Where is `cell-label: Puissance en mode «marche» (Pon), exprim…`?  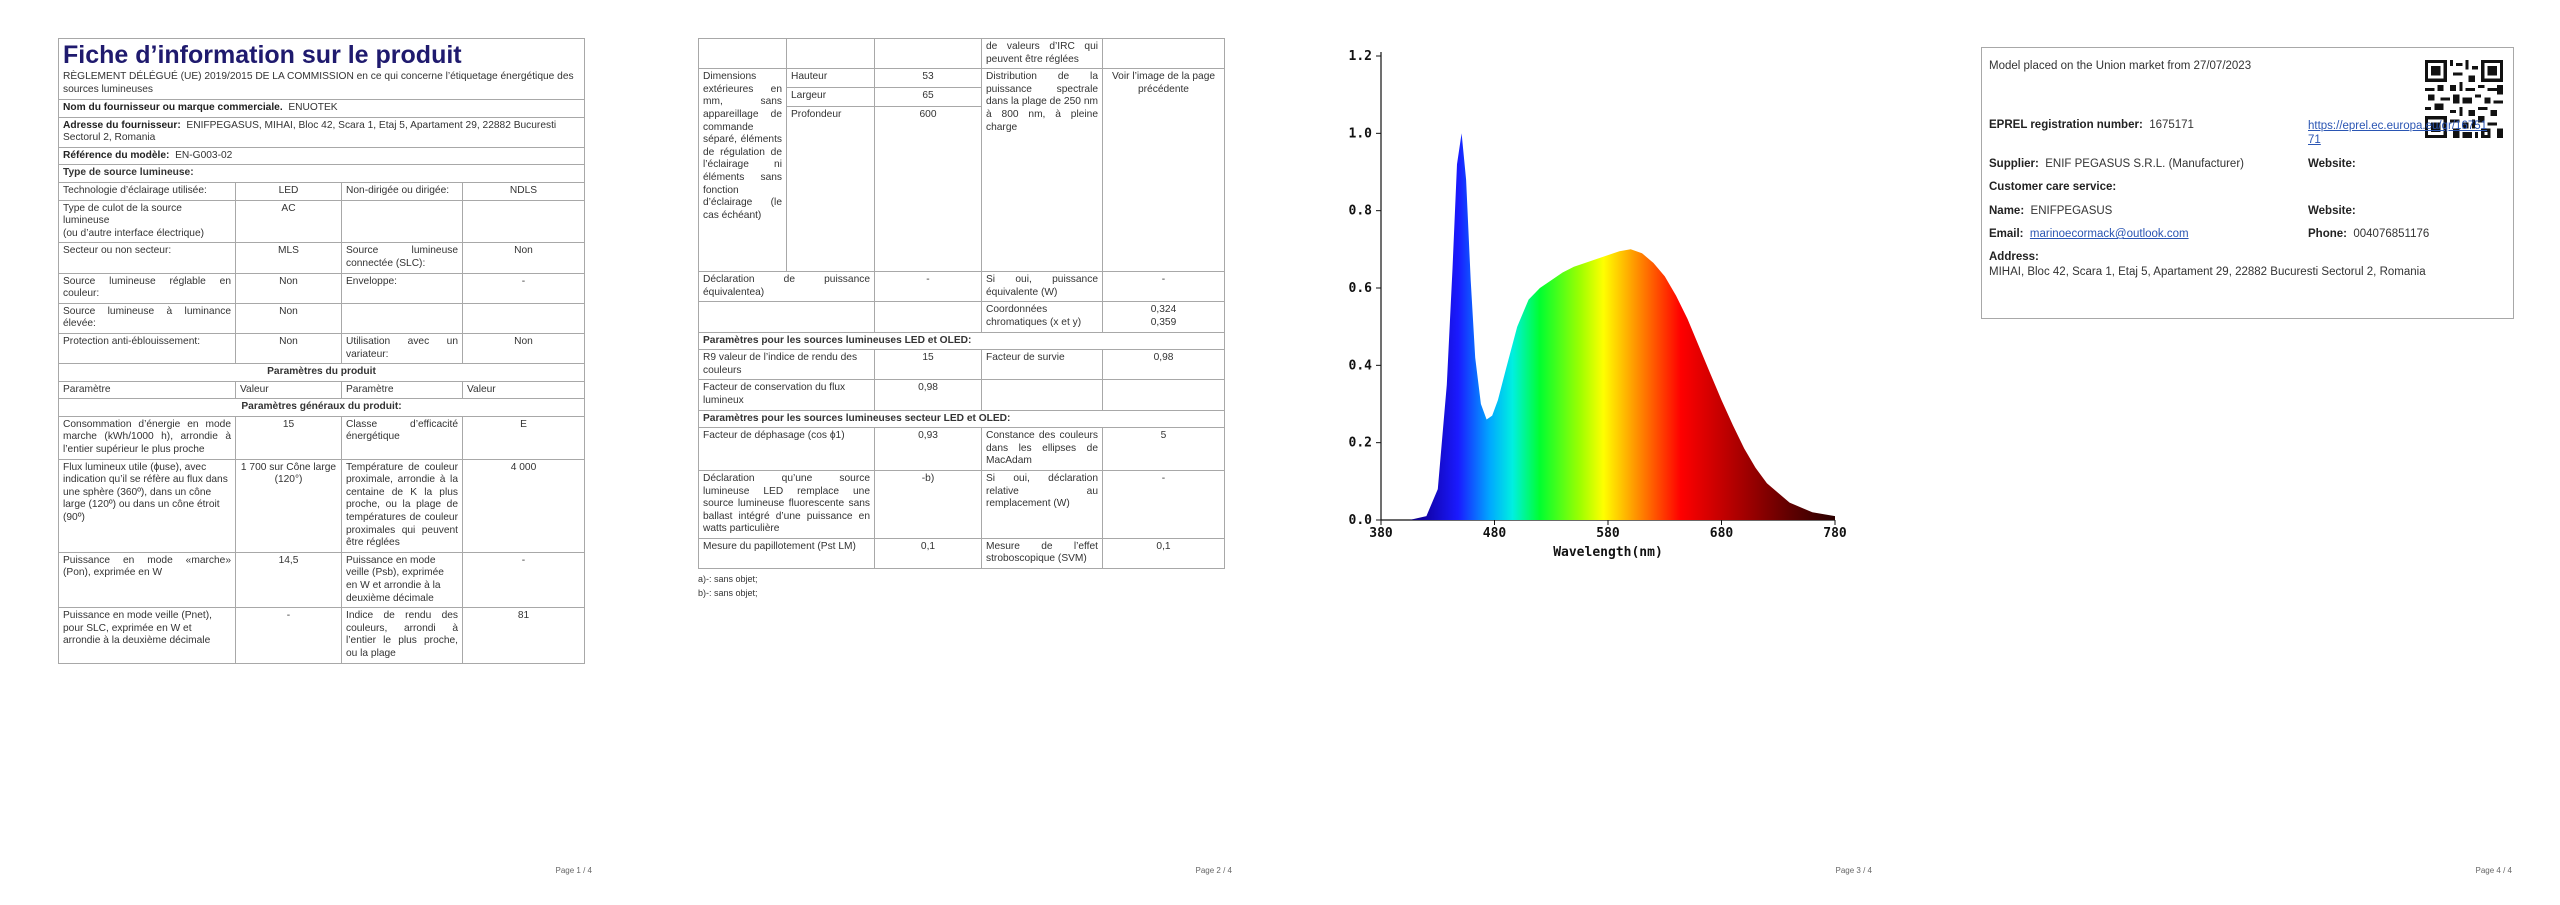 cell-label: Puissance en mode «marche» (Pon), exprim… is located at coordinates (147, 580).